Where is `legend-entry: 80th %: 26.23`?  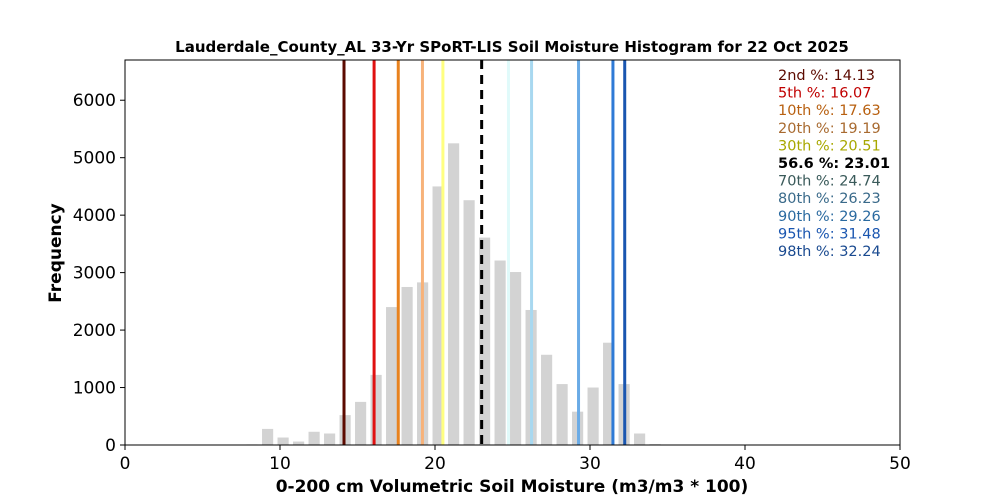
legend-entry: 80th %: 26.23 is located at coordinates (829, 199).